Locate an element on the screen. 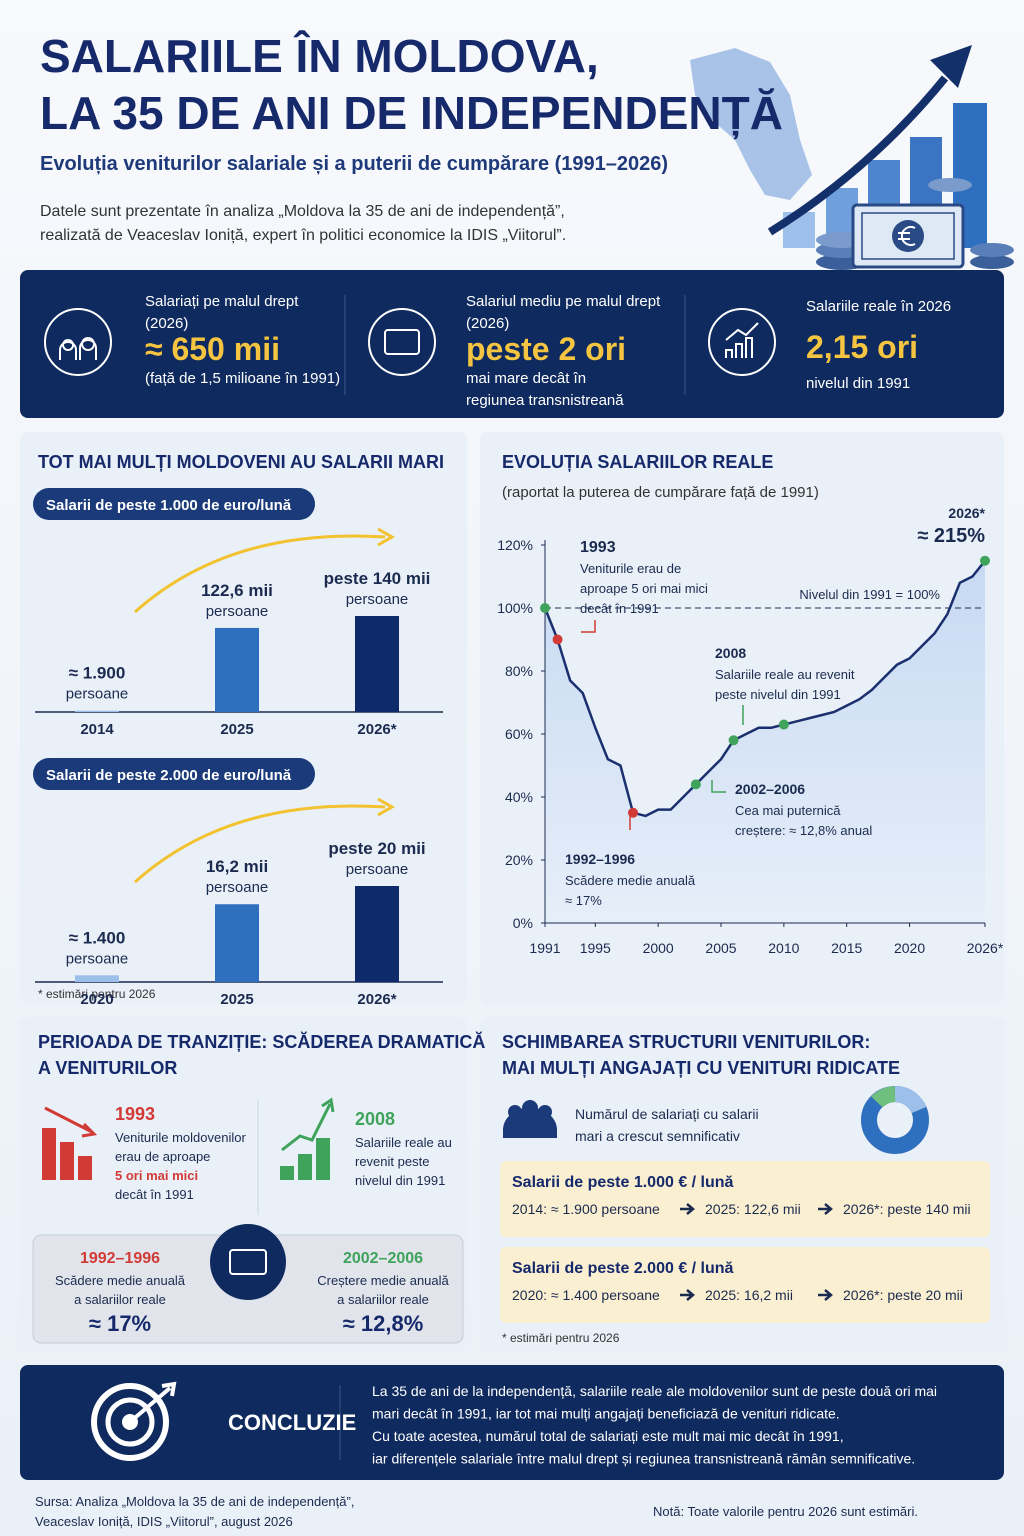 The height and width of the screenshot is (1536, 1024). footnote: * estimări pentru 2026 is located at coordinates (97, 994).